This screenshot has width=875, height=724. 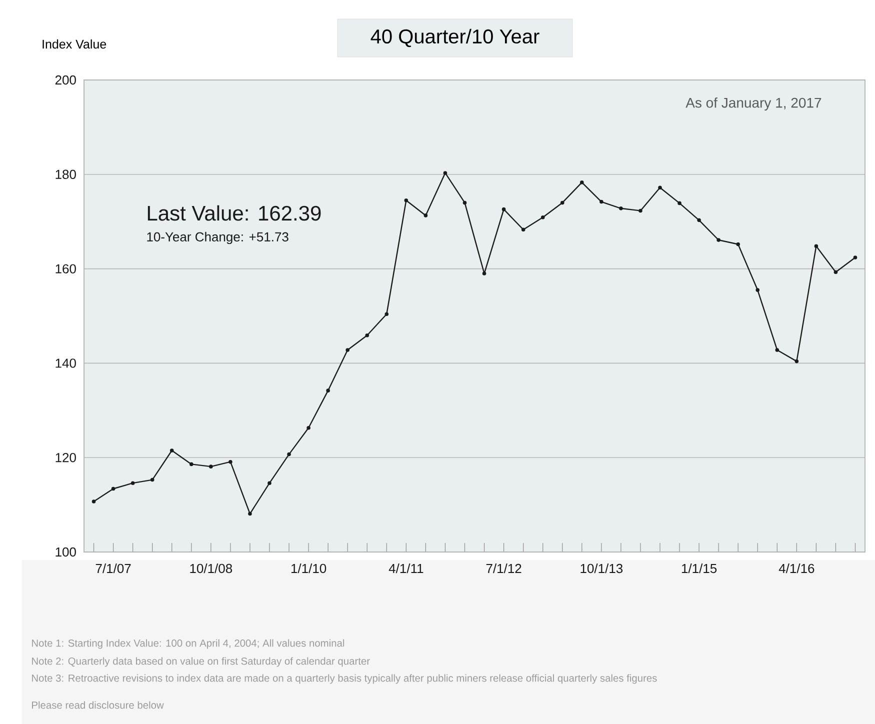 I want to click on x-tick-label: 10/1/08, so click(x=211, y=569).